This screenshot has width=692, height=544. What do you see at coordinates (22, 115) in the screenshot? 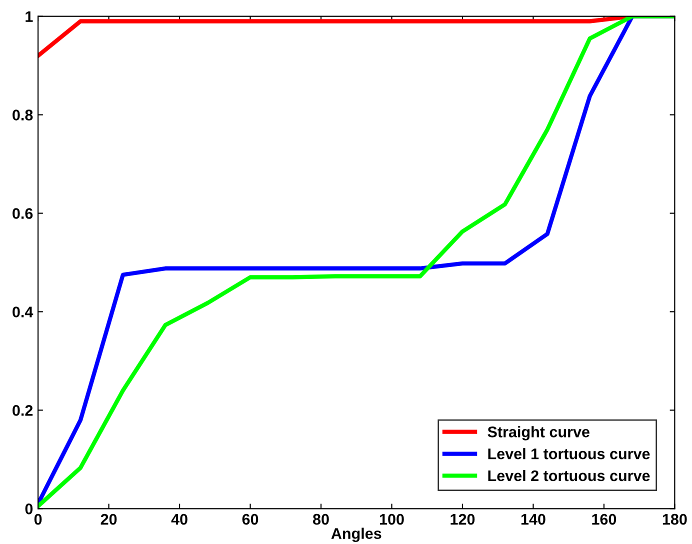
I see `y-tick-label: 0.8` at bounding box center [22, 115].